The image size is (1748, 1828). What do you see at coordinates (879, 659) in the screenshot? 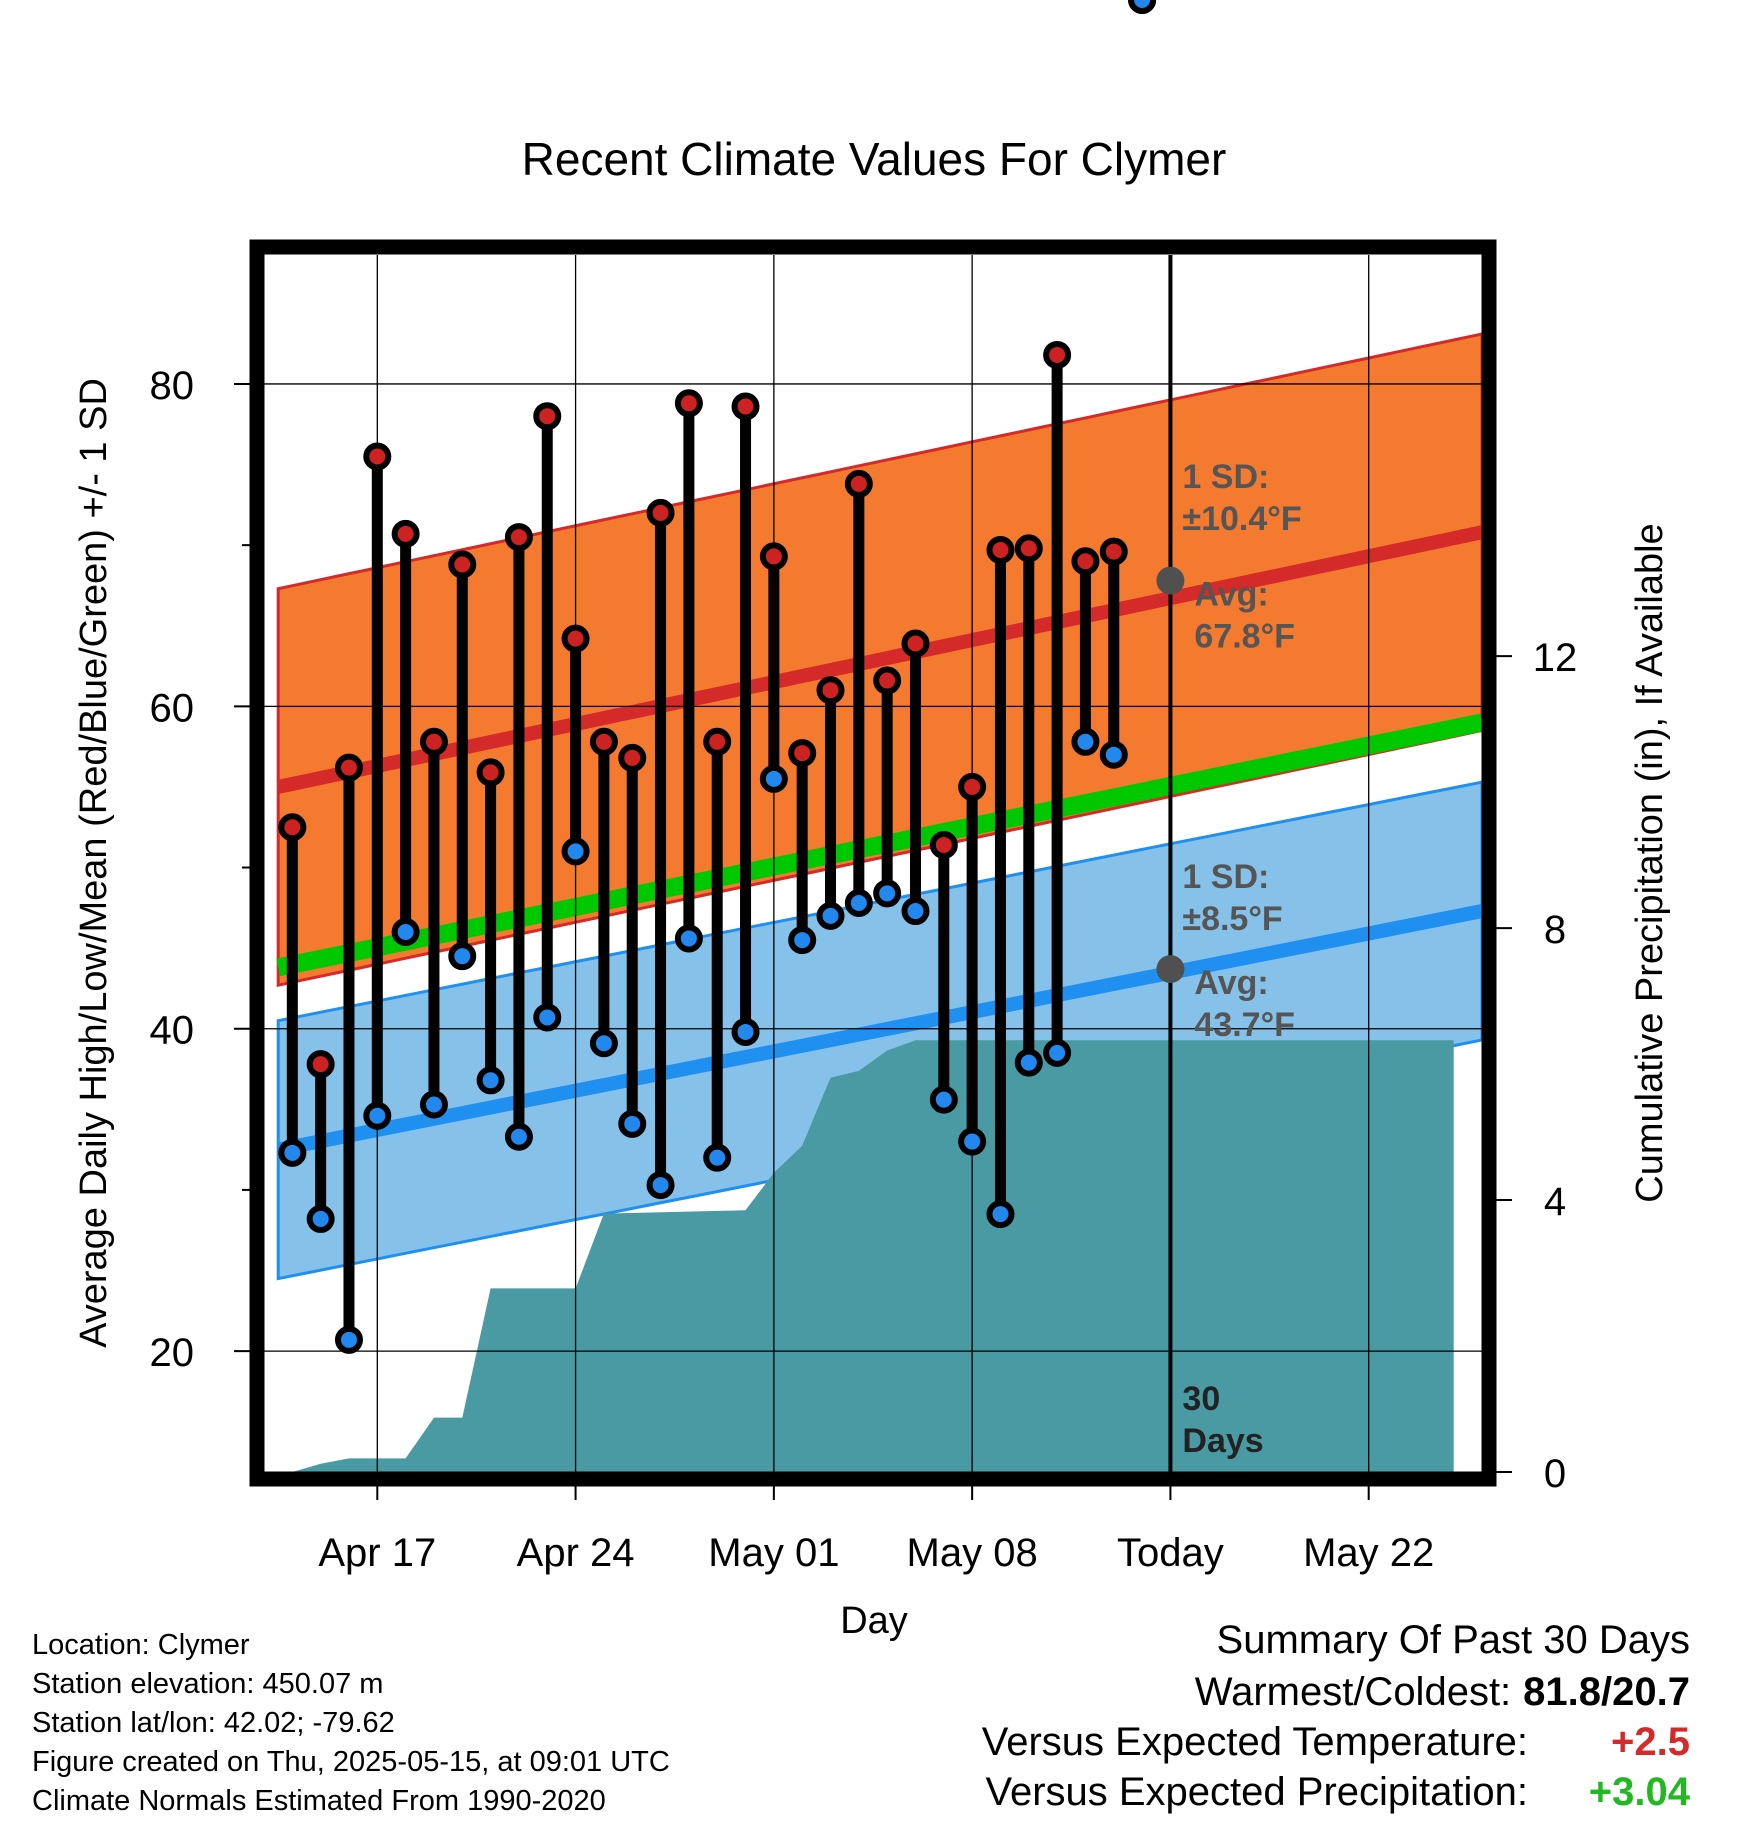
I see `normal-high-line` at bounding box center [879, 659].